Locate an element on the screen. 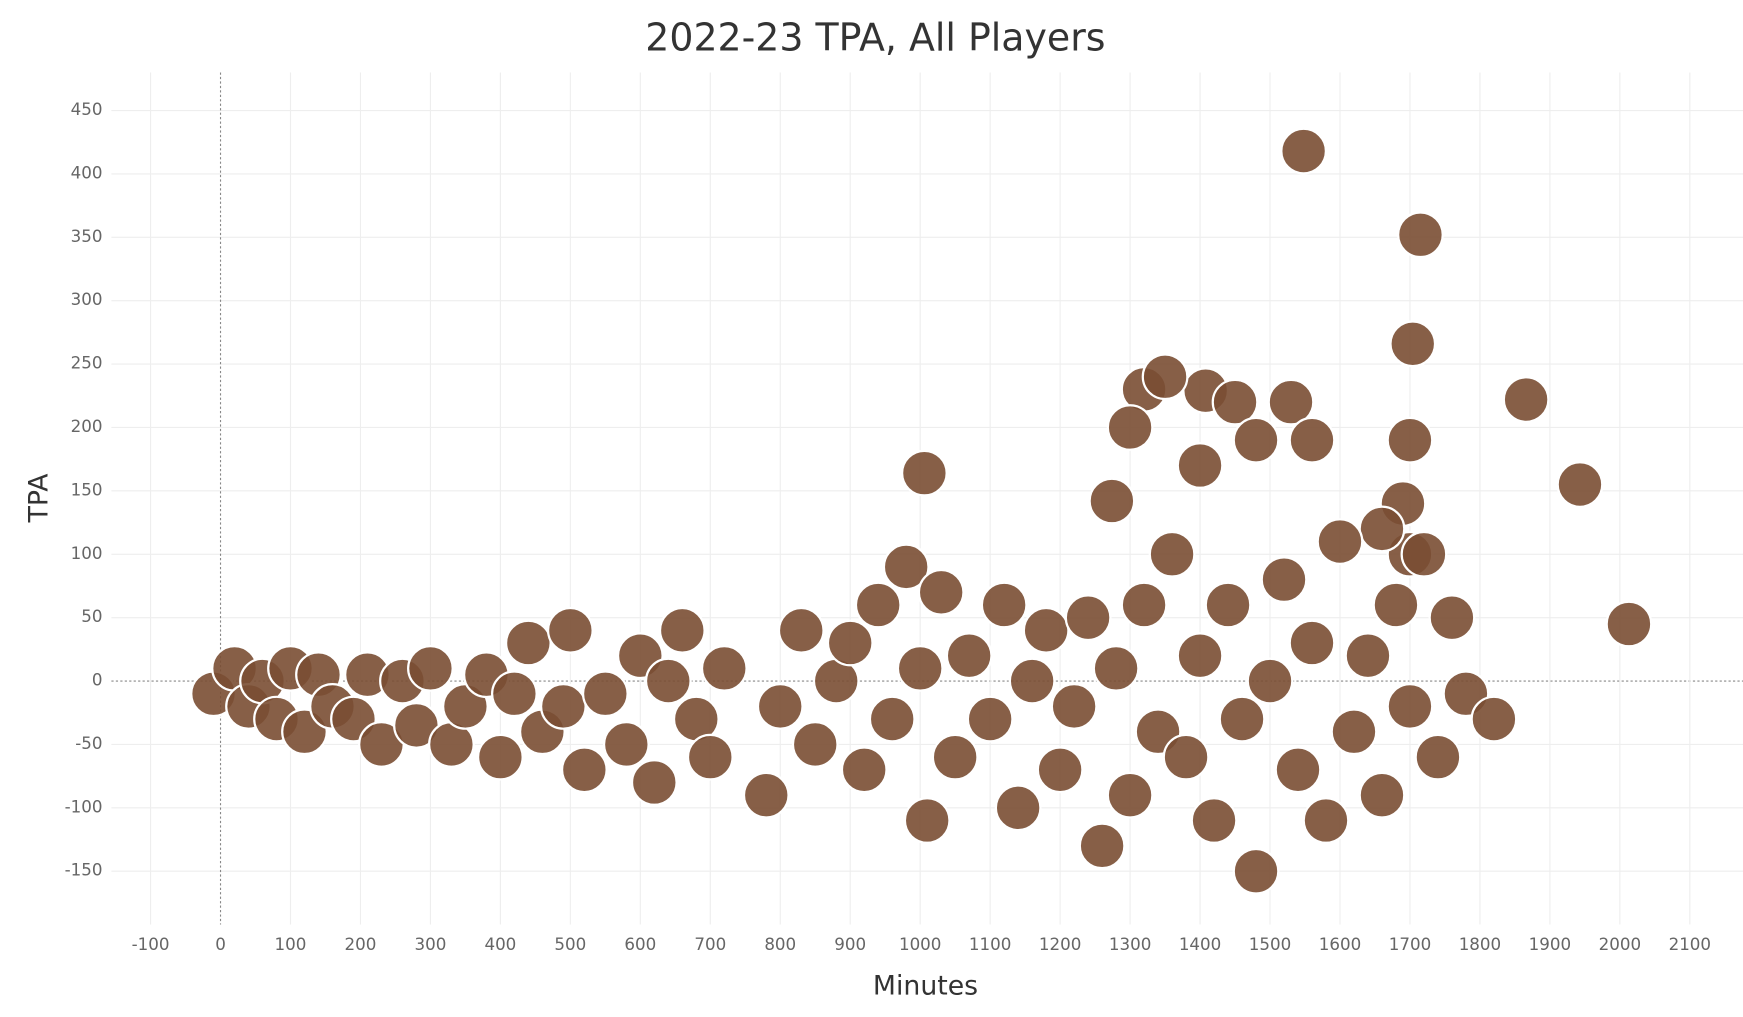 This screenshot has width=1743, height=1017. x-tick-label: 1800 is located at coordinates (1480, 944).